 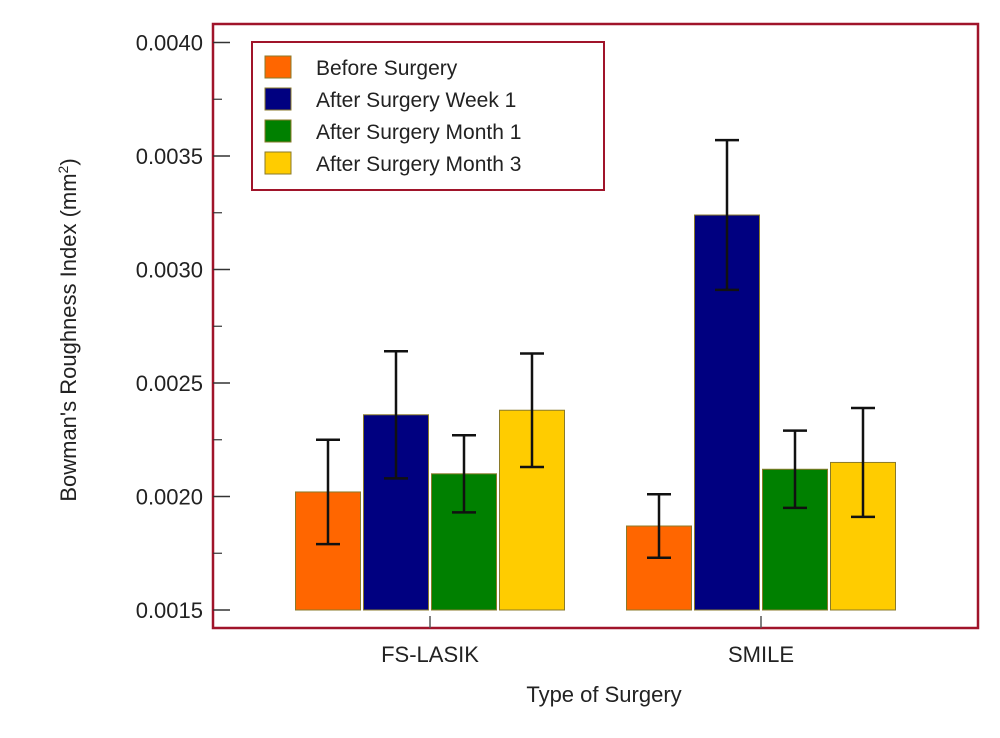 What do you see at coordinates (169, 383) in the screenshot?
I see `y-tick-label: 0.0025` at bounding box center [169, 383].